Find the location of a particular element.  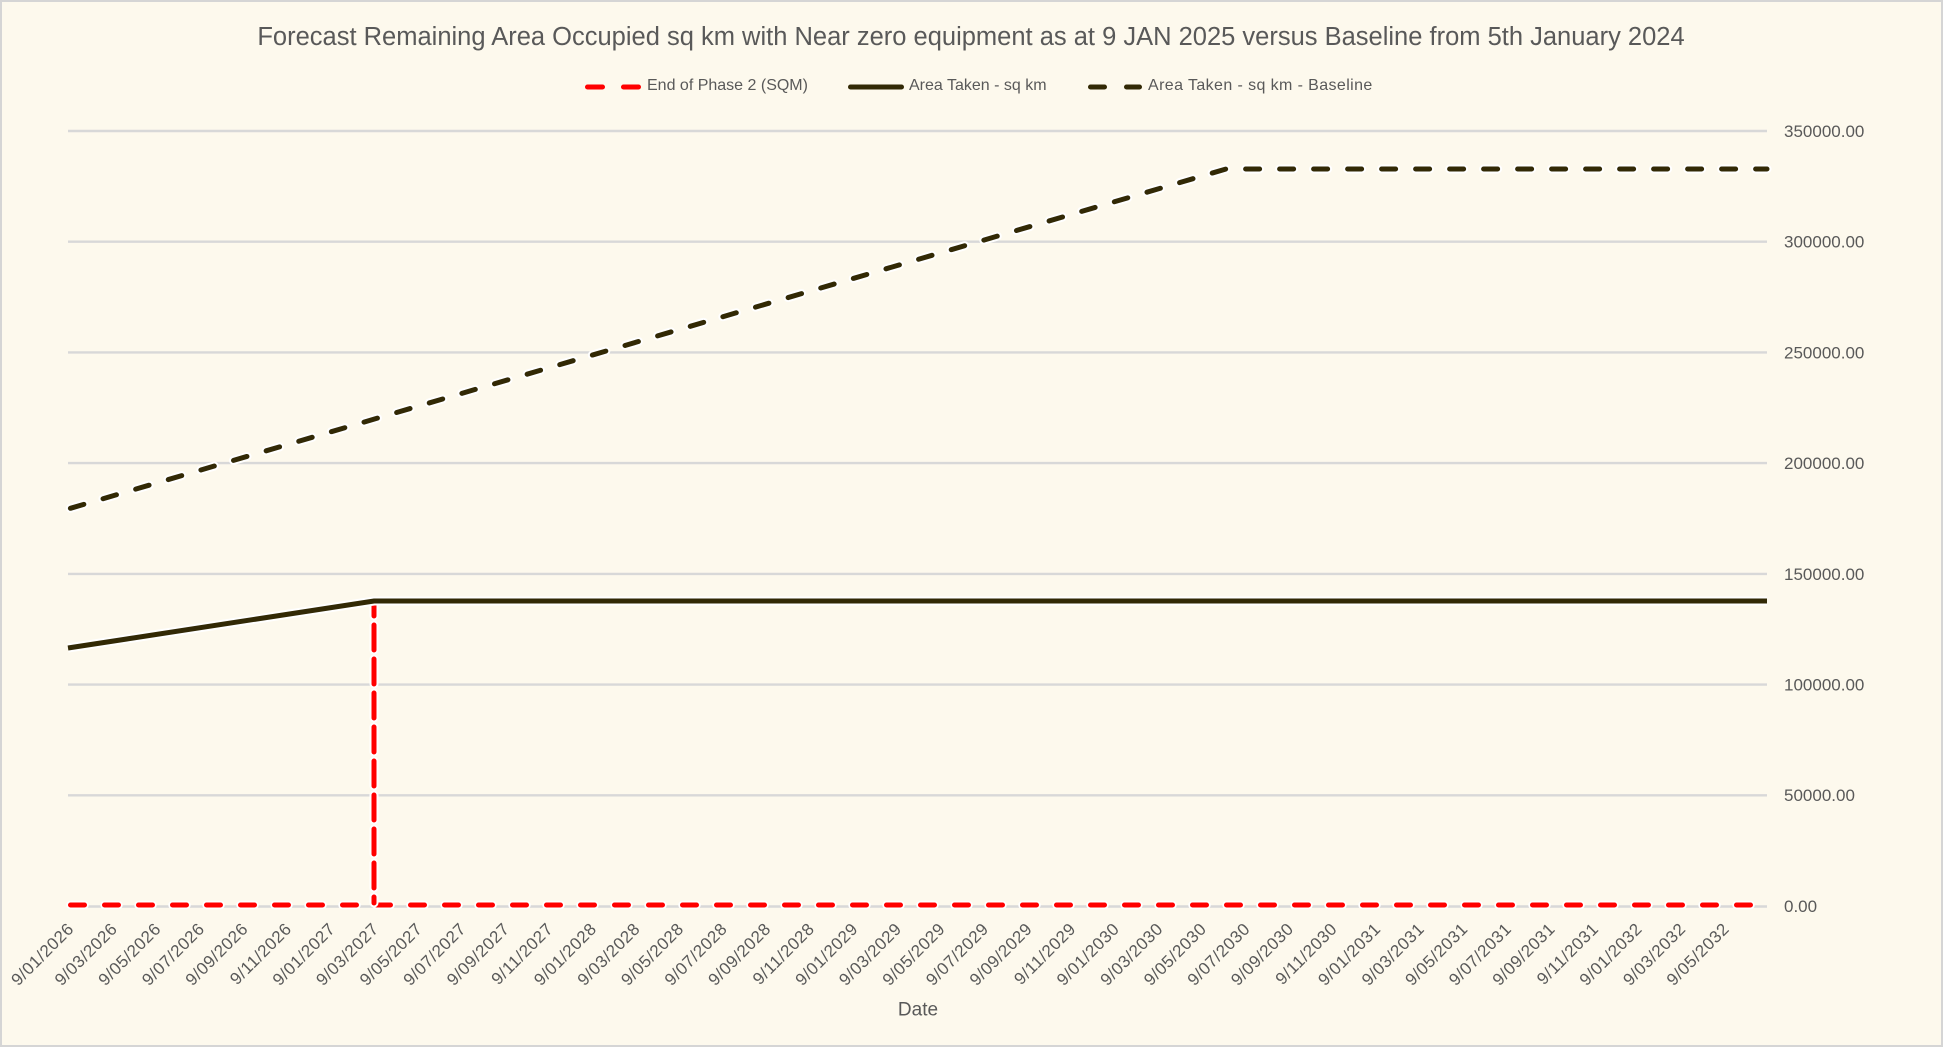

svg-text: Area Taken - sq km - Baseline is located at coordinates (1260, 85).